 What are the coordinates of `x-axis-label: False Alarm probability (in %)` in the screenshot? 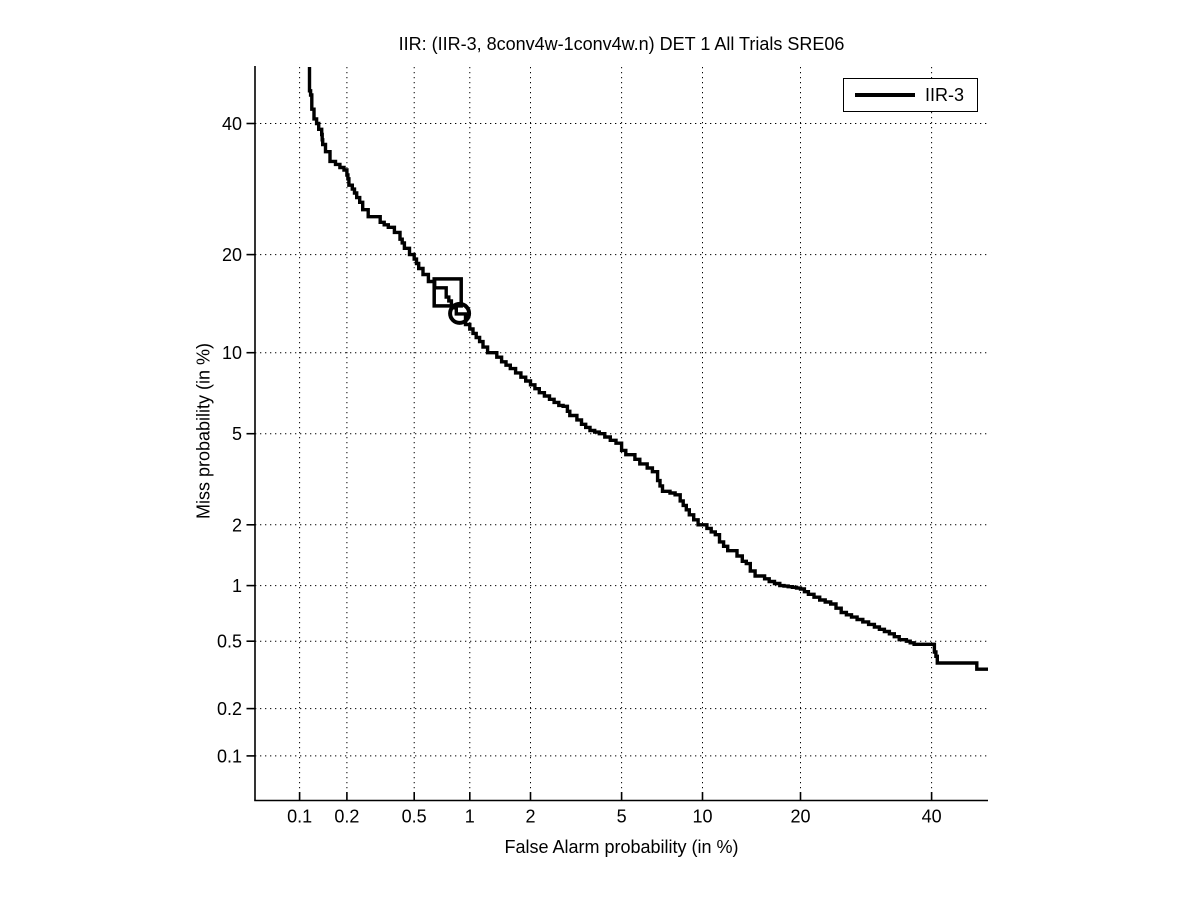 It's located at (621, 847).